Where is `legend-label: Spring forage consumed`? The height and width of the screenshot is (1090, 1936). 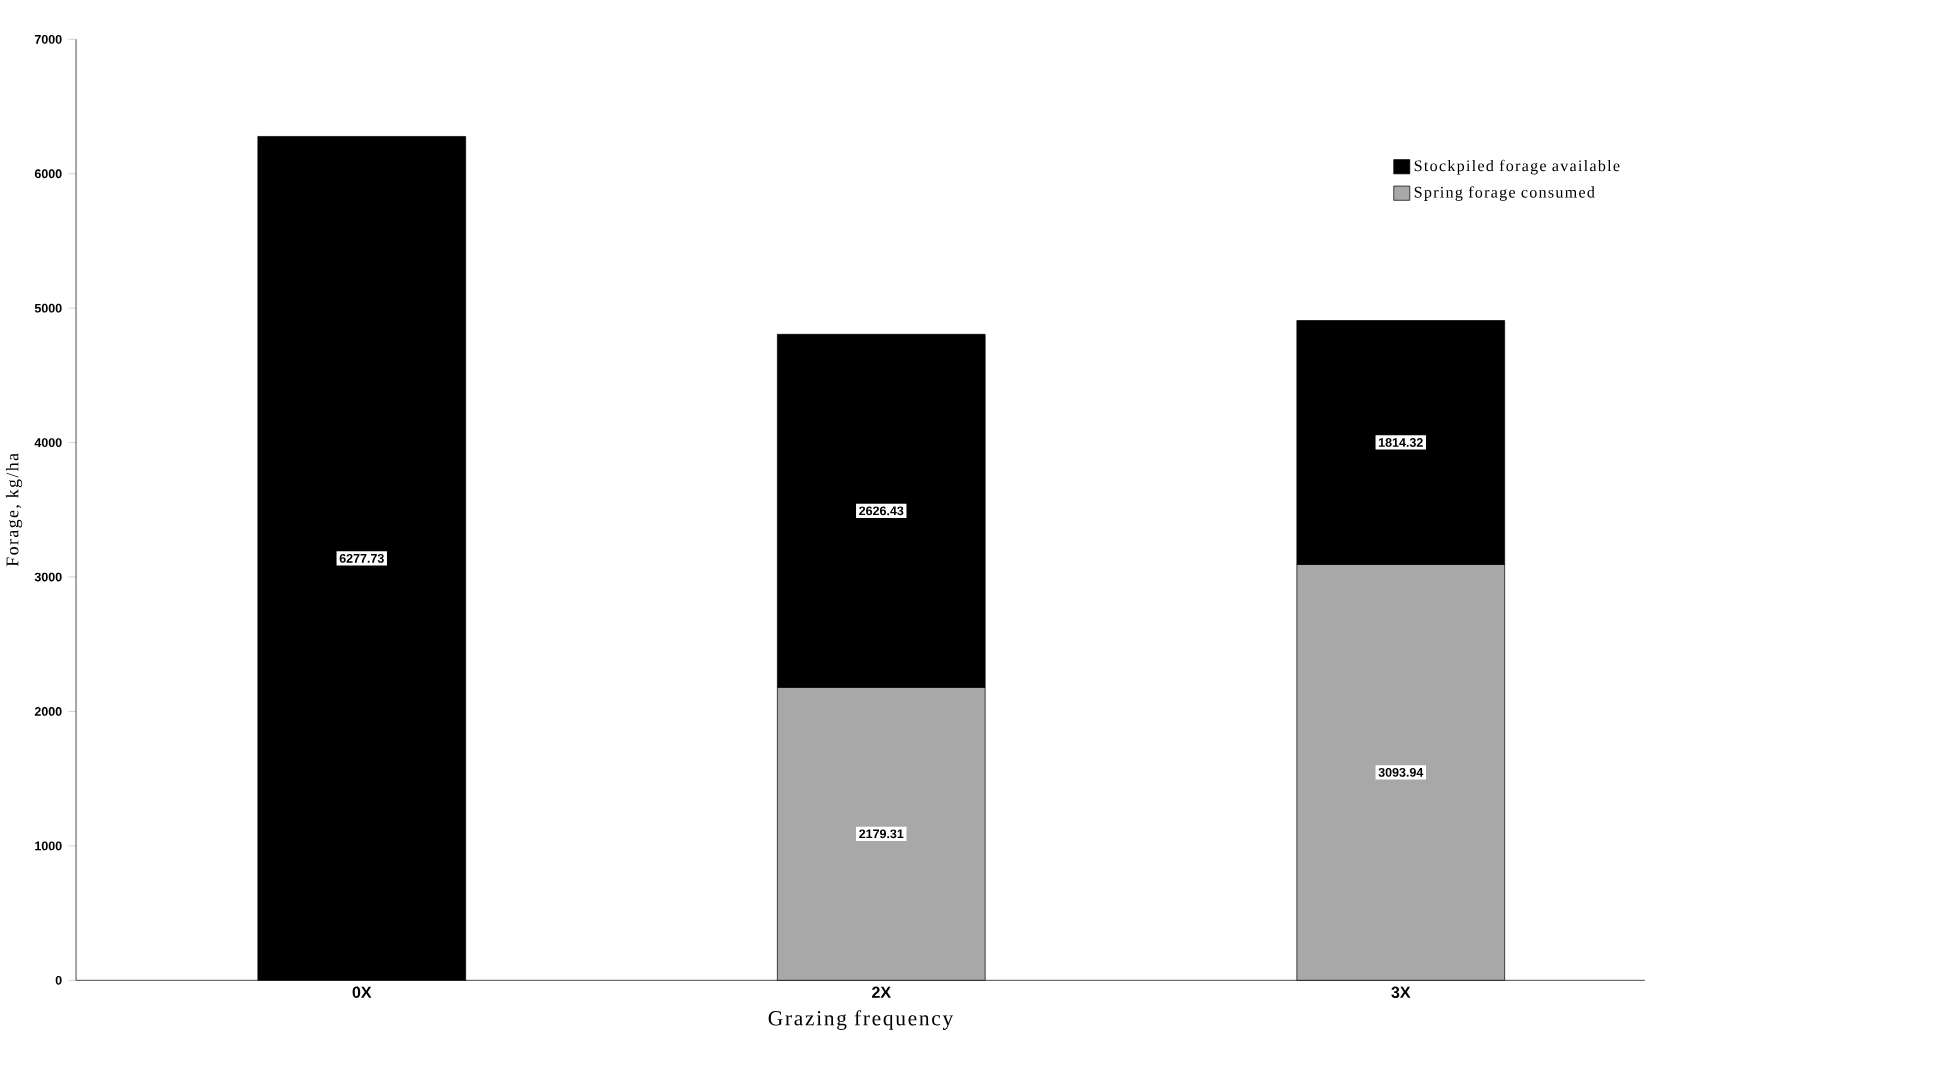 legend-label: Spring forage consumed is located at coordinates (1504, 194).